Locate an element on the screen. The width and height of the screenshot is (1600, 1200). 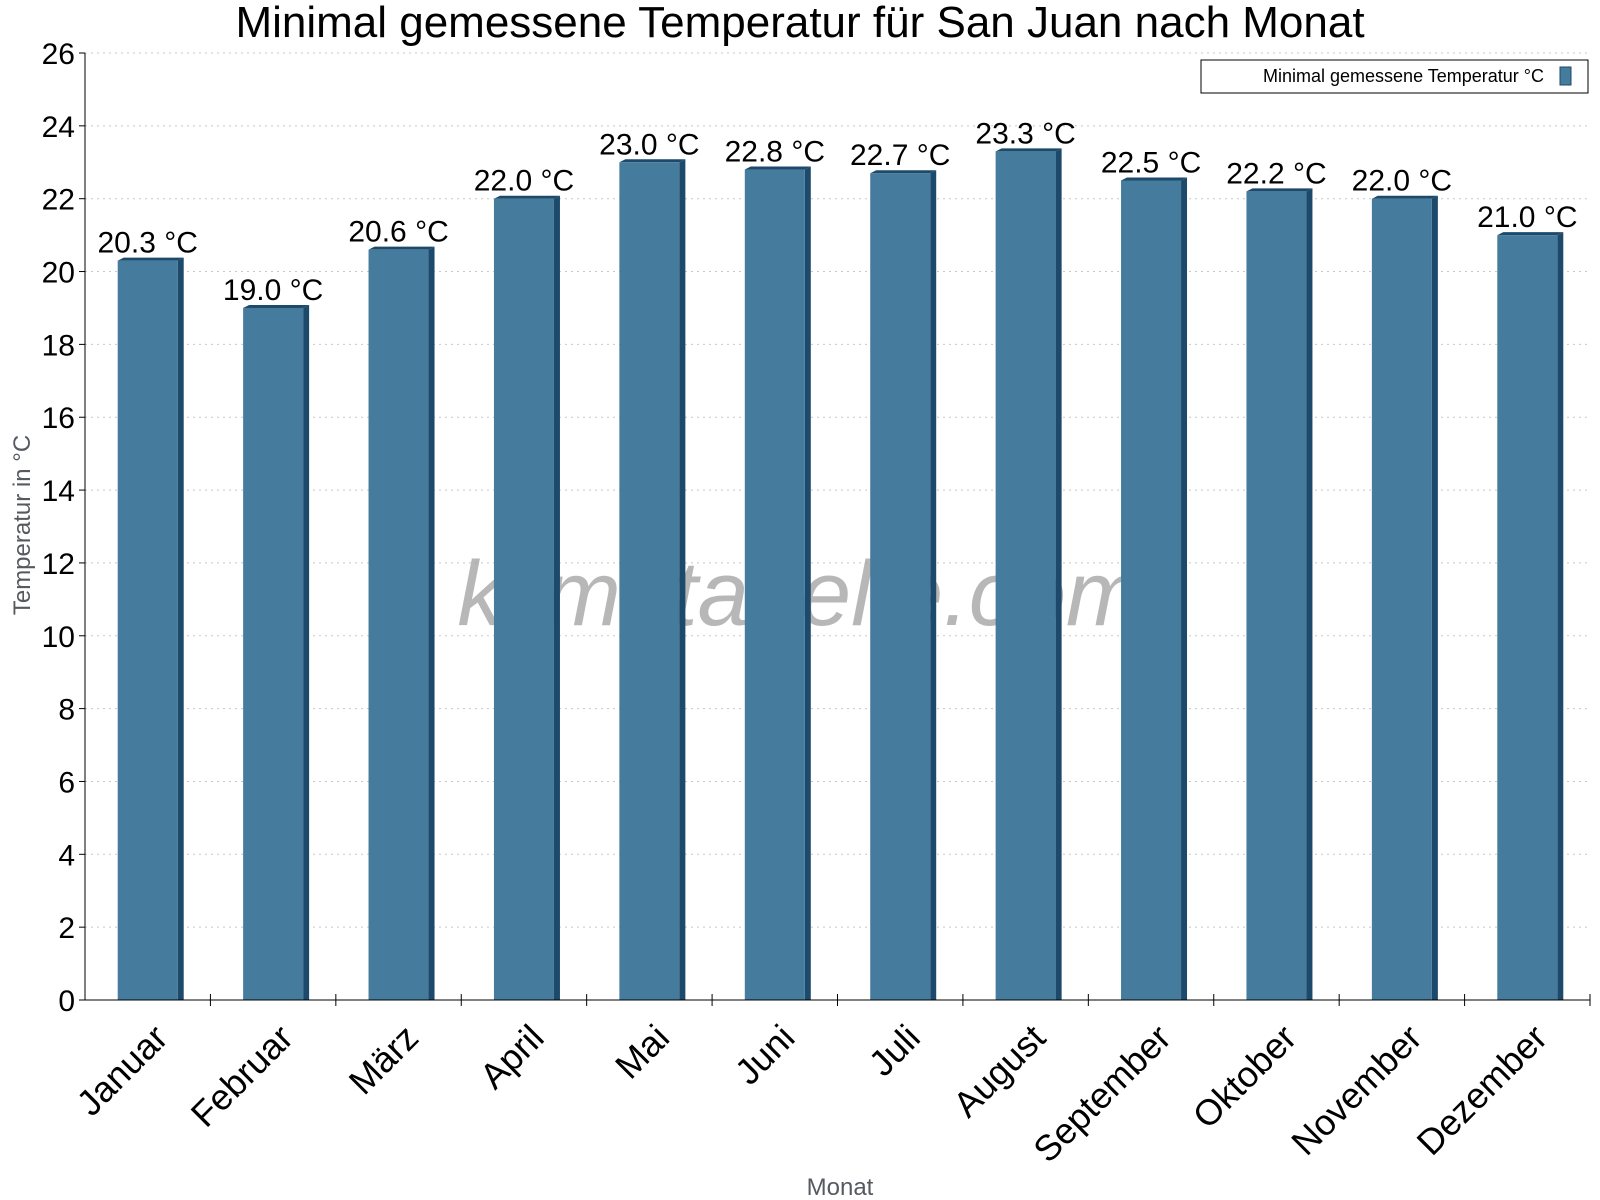
x-tick-label: August is located at coordinates (999, 1071).